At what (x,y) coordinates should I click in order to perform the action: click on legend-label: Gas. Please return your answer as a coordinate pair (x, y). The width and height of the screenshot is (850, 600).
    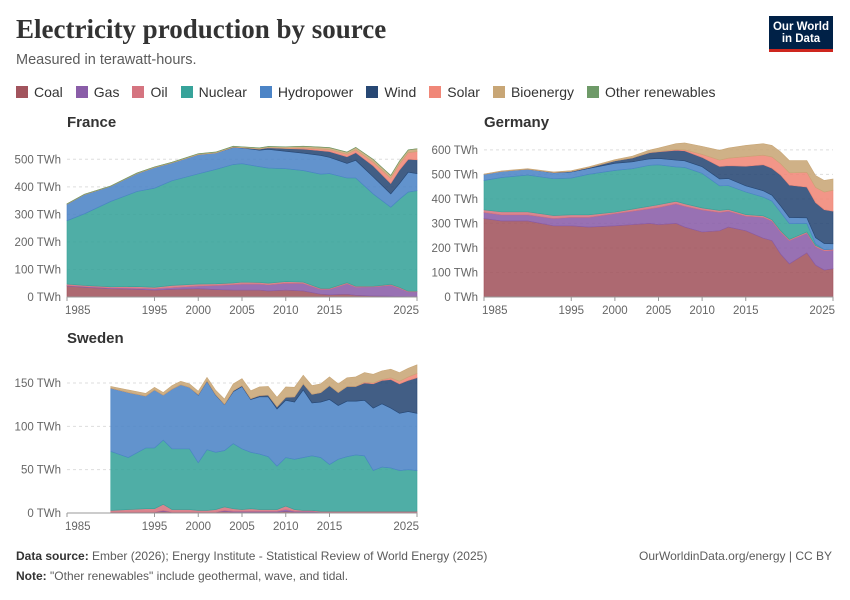
    Looking at the image, I should click on (106, 92).